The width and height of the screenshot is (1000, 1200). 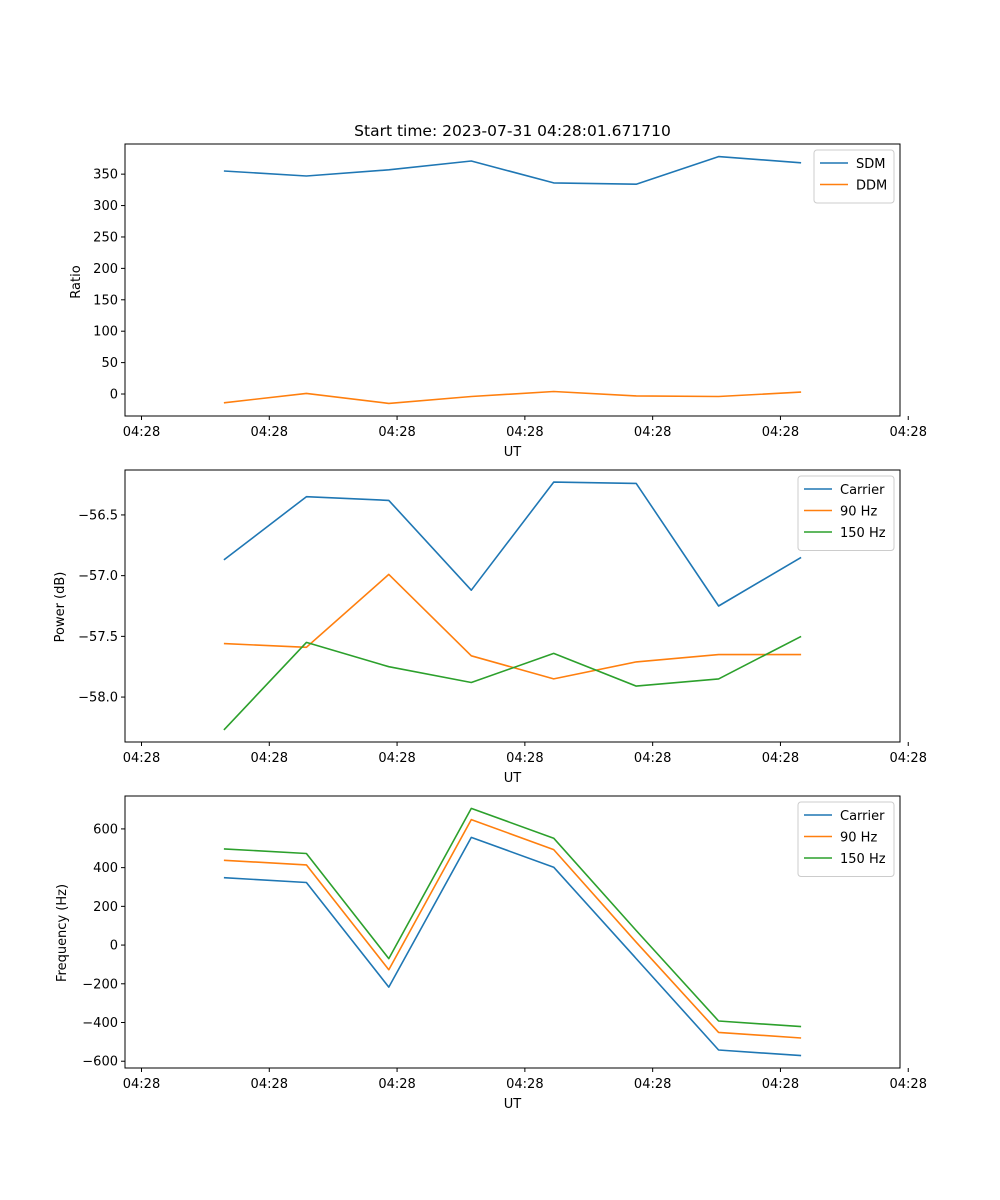 I want to click on y-ticks: 0 50 100 150 200 250 300 350, so click(x=109, y=285).